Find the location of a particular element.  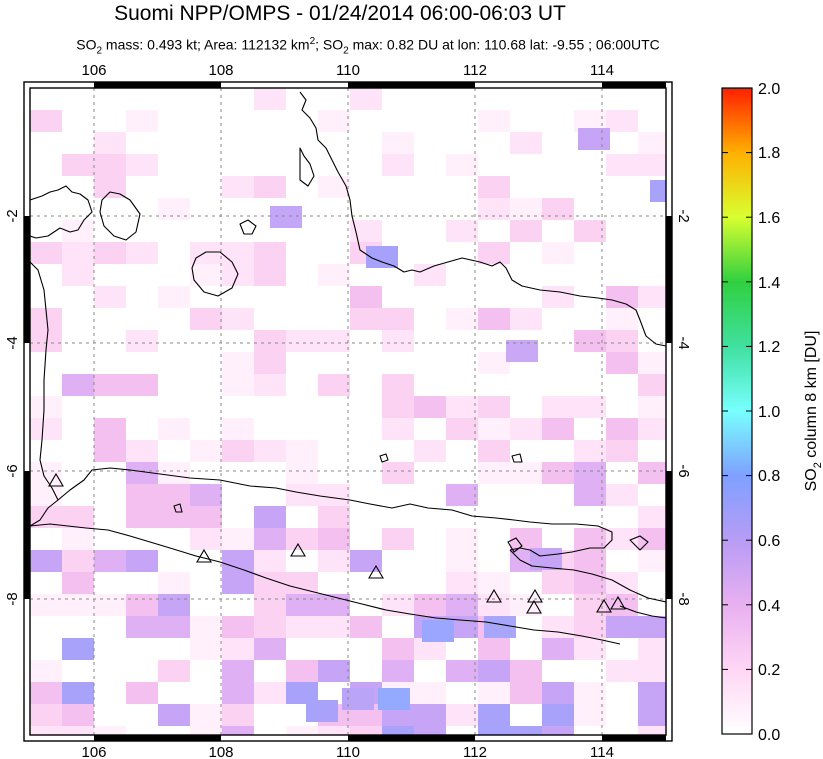

lon-tick: 112 is located at coordinates (475, 751).